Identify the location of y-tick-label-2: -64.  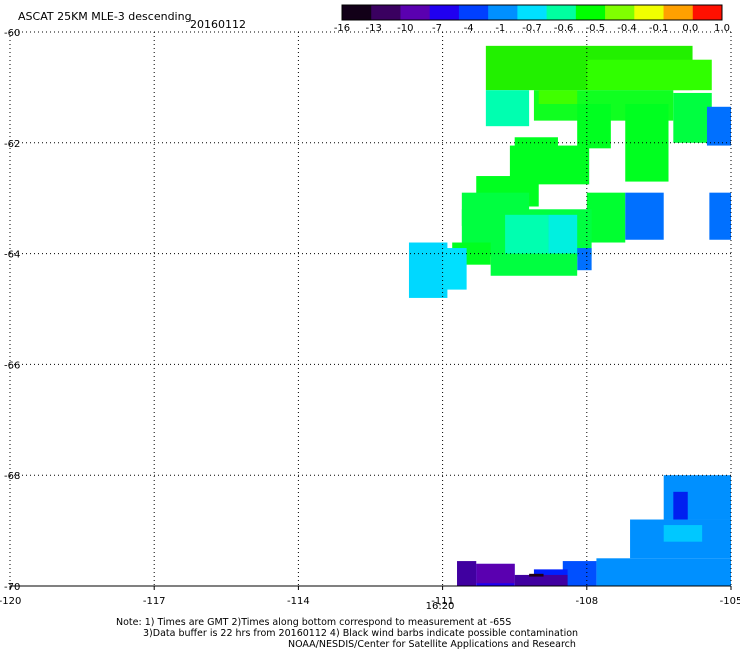
(12, 255).